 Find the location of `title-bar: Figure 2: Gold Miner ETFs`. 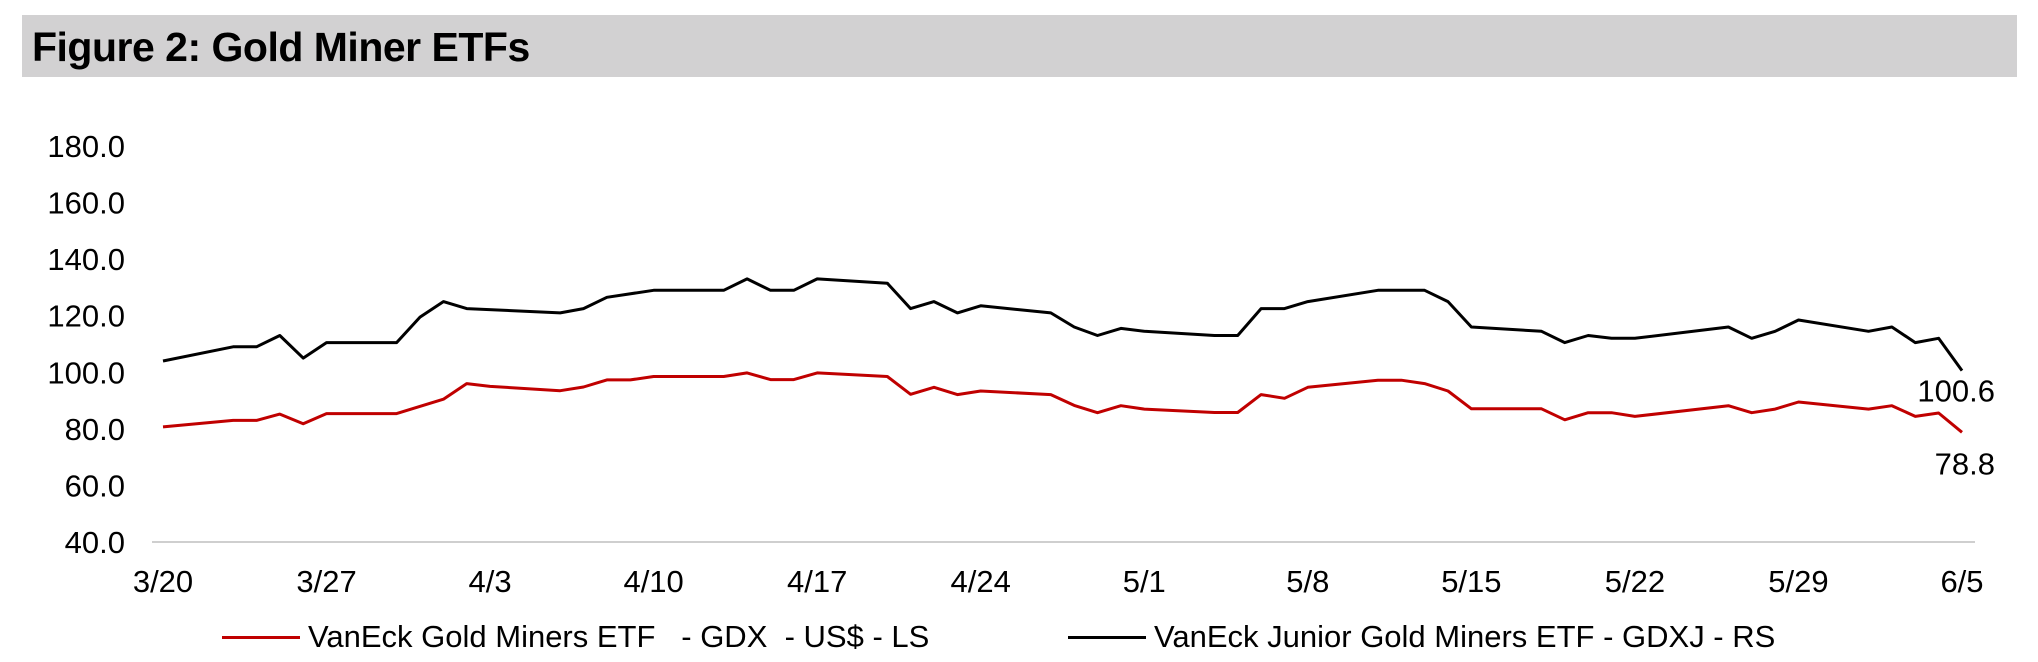

title-bar: Figure 2: Gold Miner ETFs is located at coordinates (1019, 46).